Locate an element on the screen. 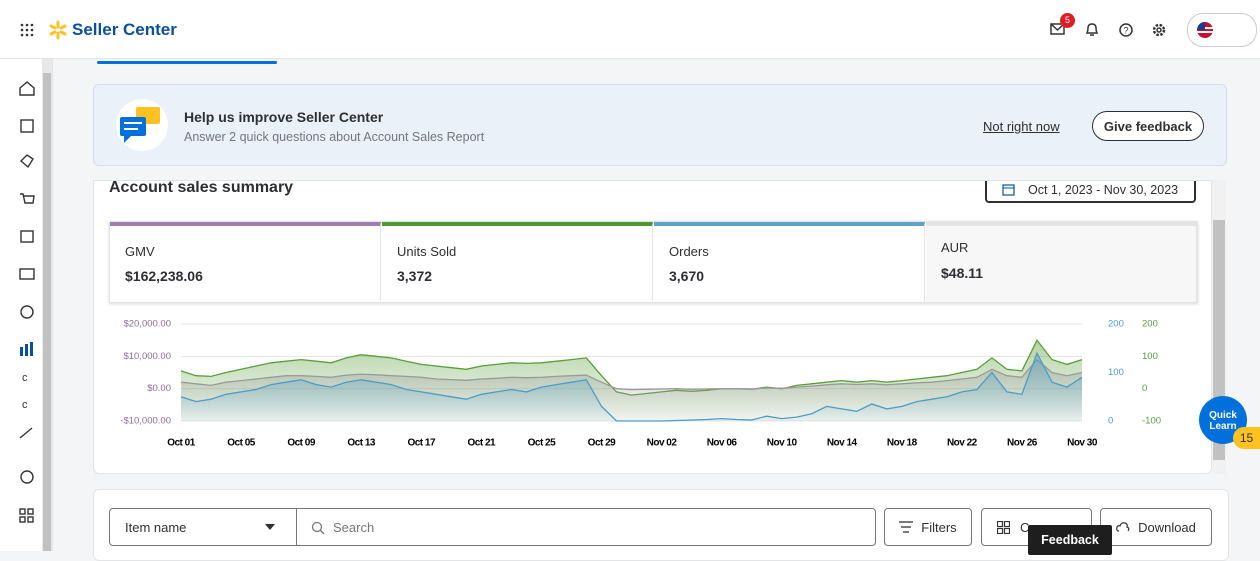 The image size is (1260, 561). summary-title: Account sales summary is located at coordinates (201, 188).